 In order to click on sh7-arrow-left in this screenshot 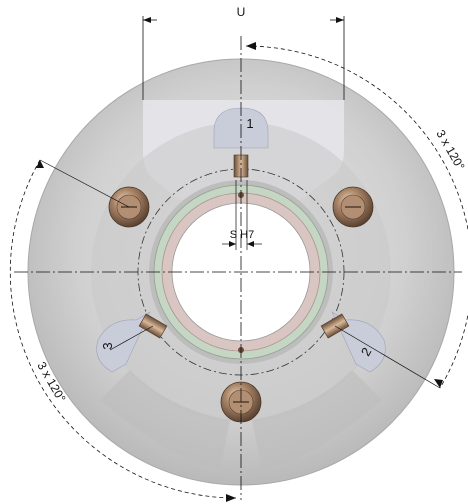, I will do `click(232, 244)`.